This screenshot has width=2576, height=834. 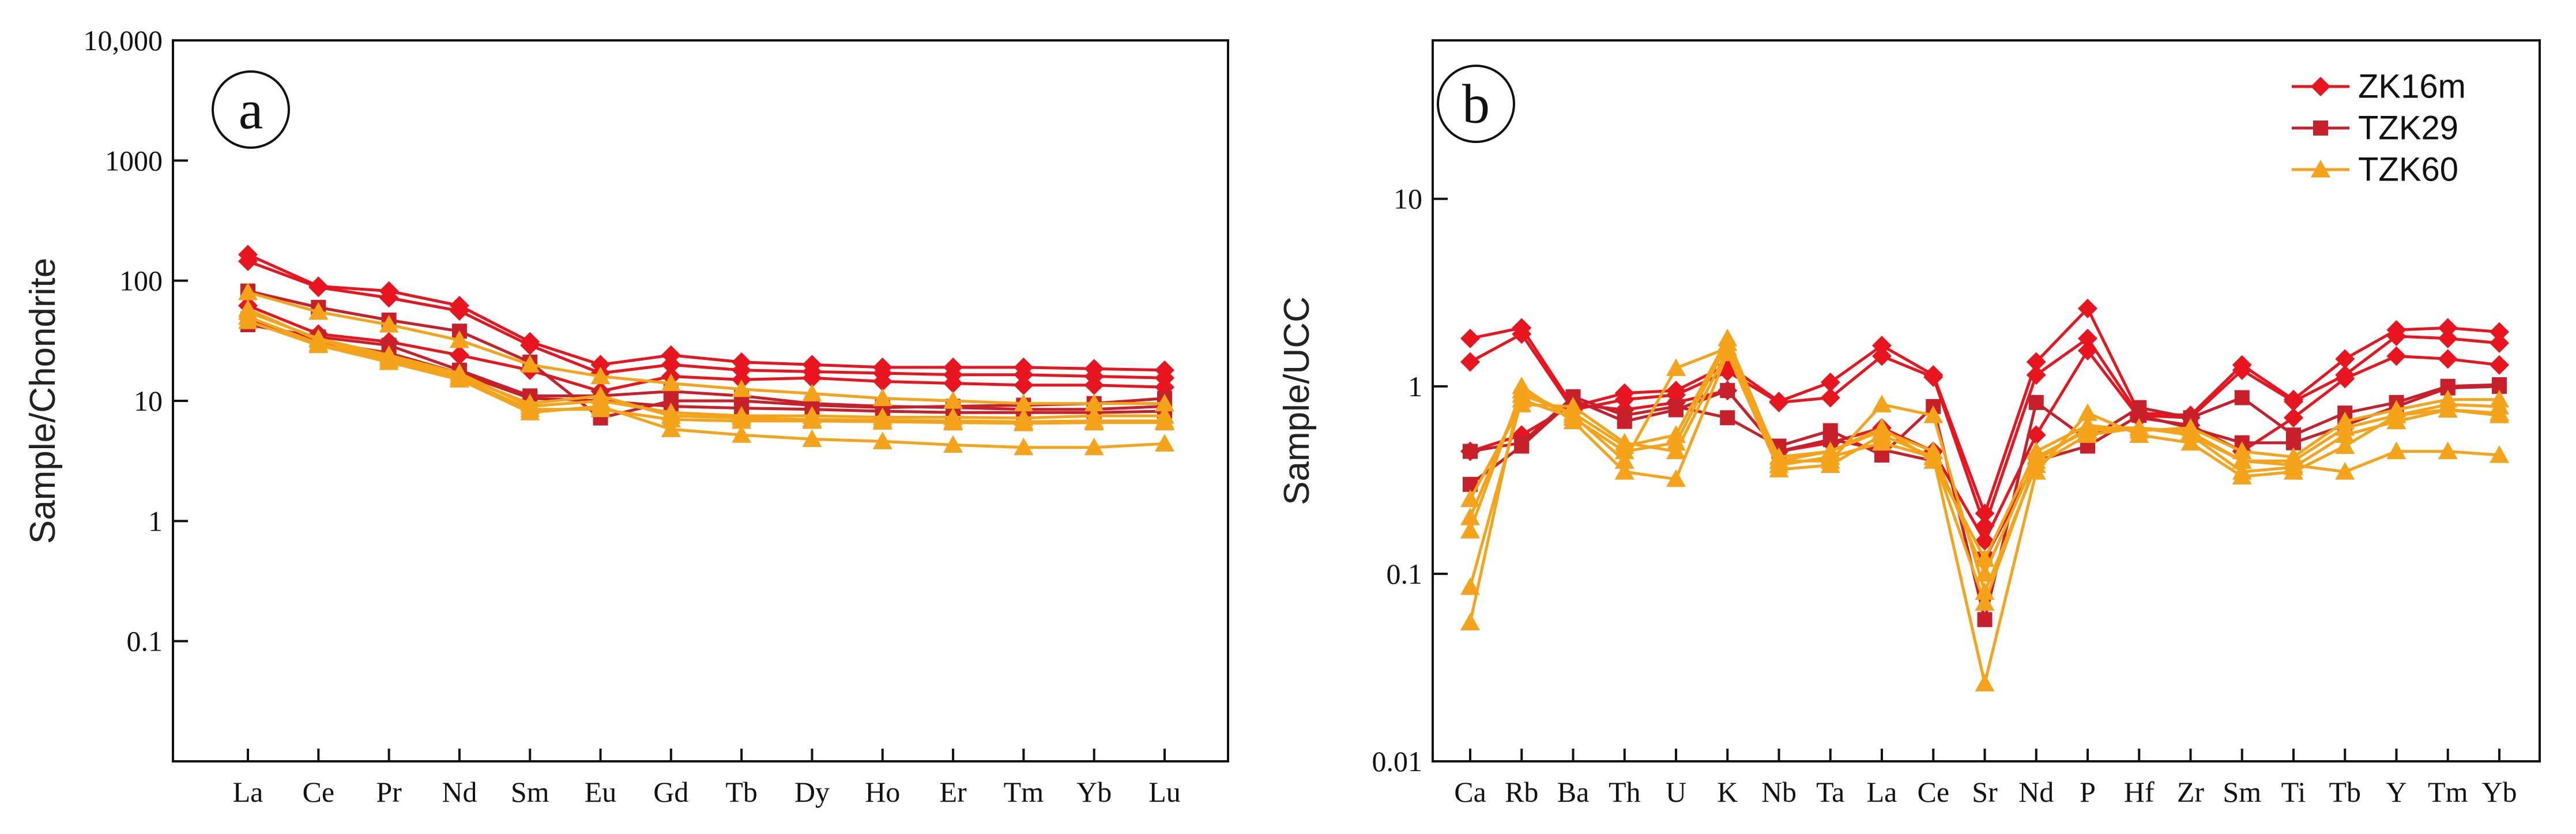 I want to click on x-tick-label-Tm: Tm, so click(x=1024, y=792).